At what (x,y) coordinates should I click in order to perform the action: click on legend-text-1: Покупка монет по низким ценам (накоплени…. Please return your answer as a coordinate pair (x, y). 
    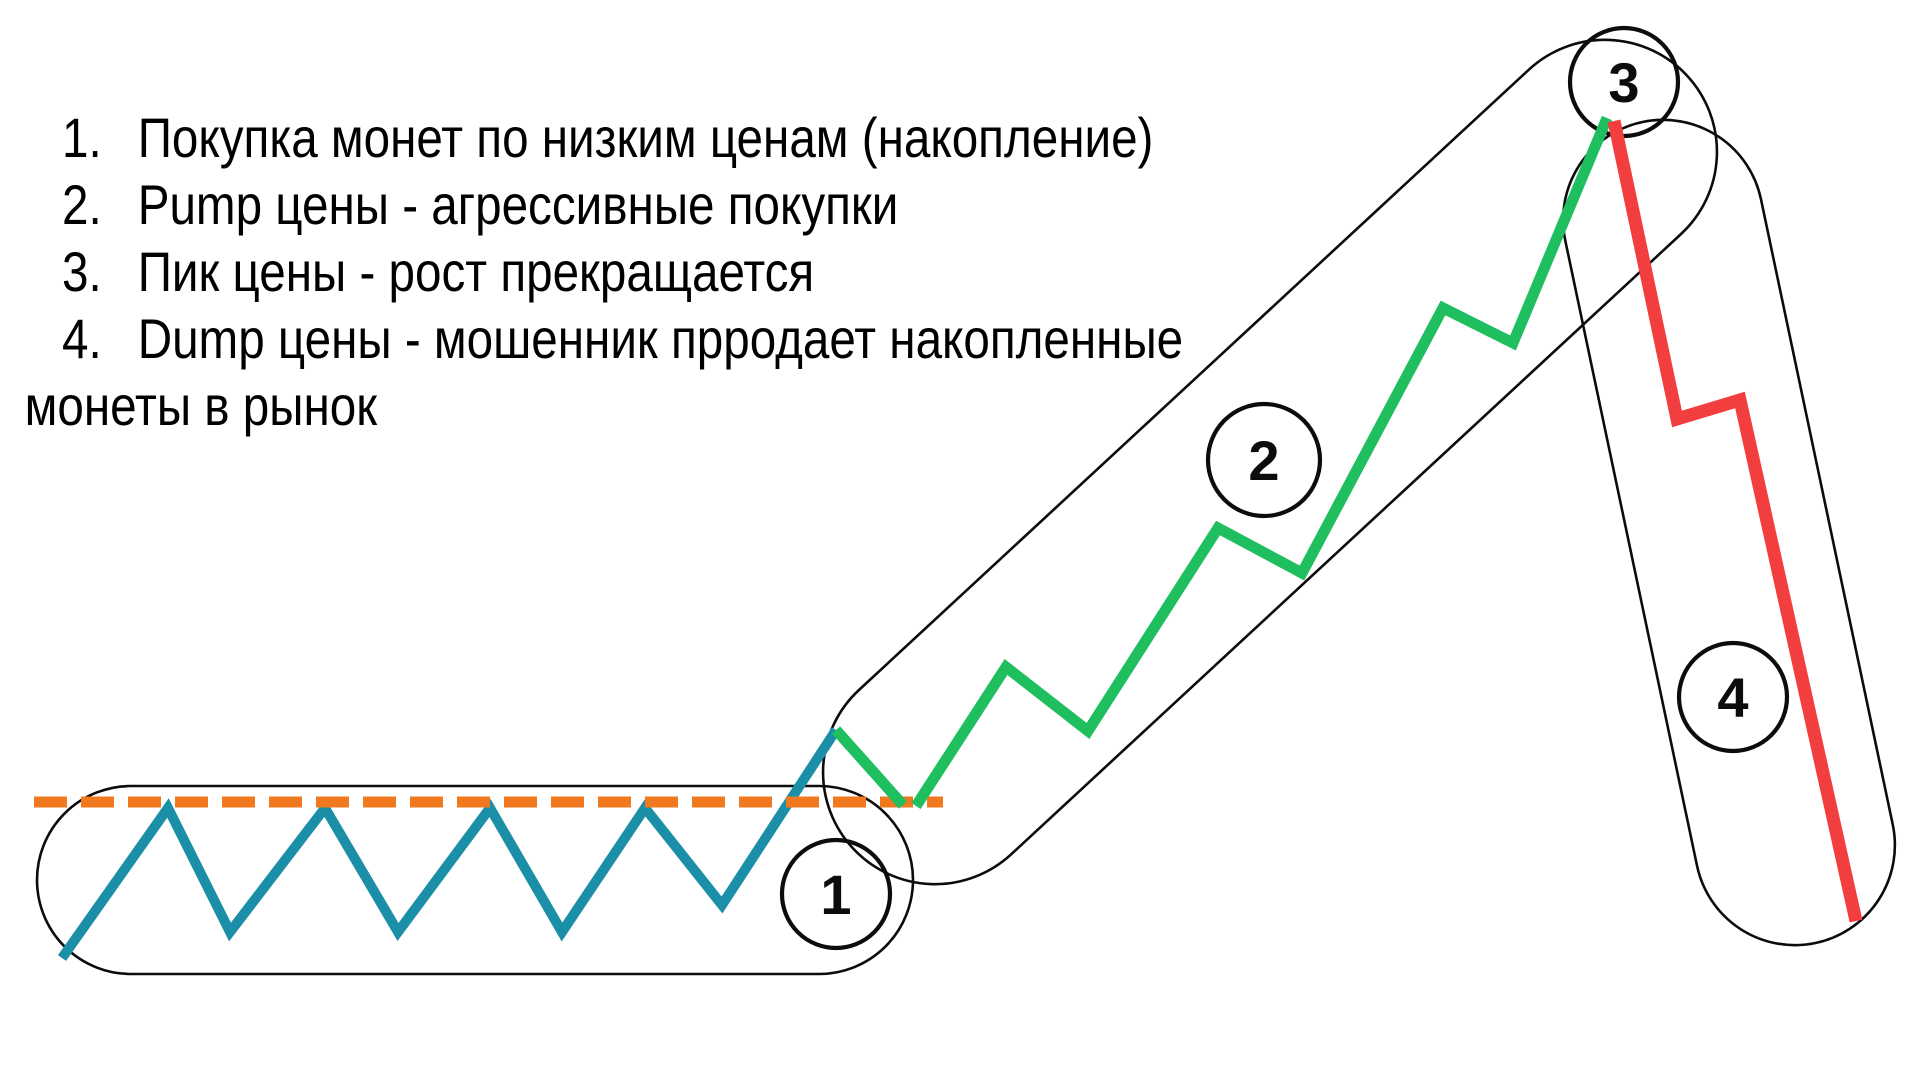
    Looking at the image, I should click on (645, 137).